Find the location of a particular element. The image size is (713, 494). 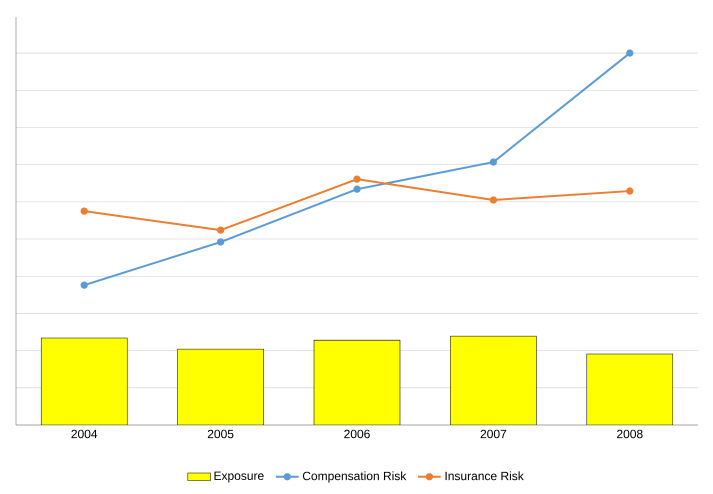

legend-label: Exposure is located at coordinates (239, 477).